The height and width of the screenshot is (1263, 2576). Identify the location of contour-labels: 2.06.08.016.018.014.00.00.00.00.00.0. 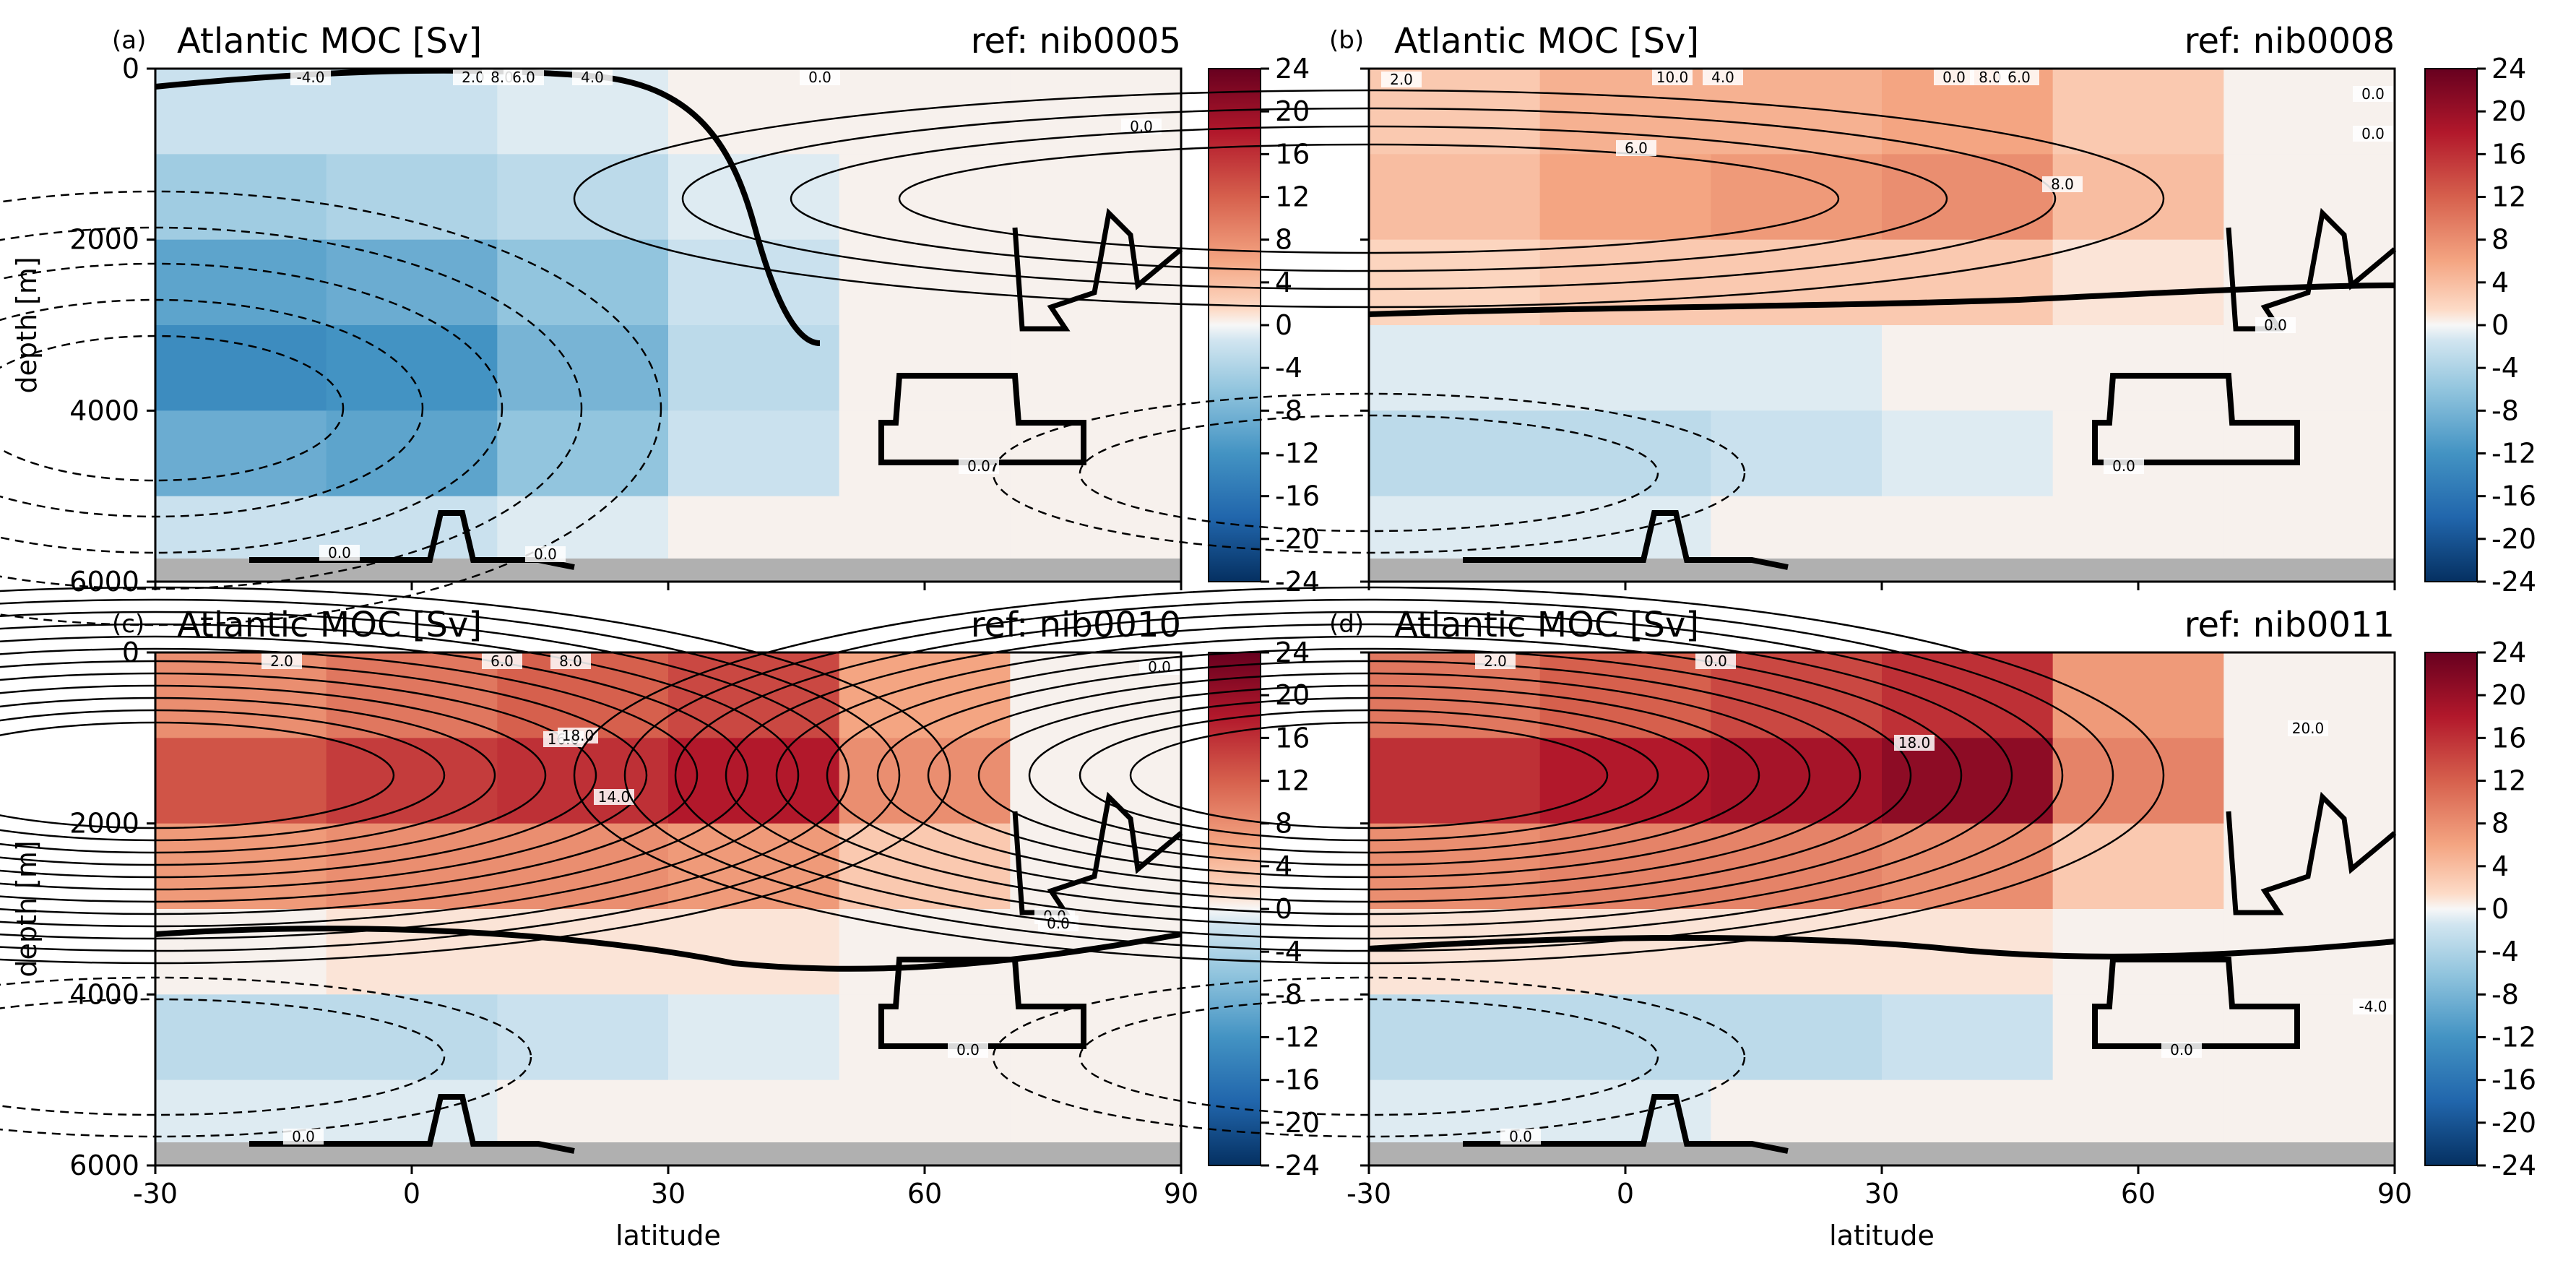
(721, 898).